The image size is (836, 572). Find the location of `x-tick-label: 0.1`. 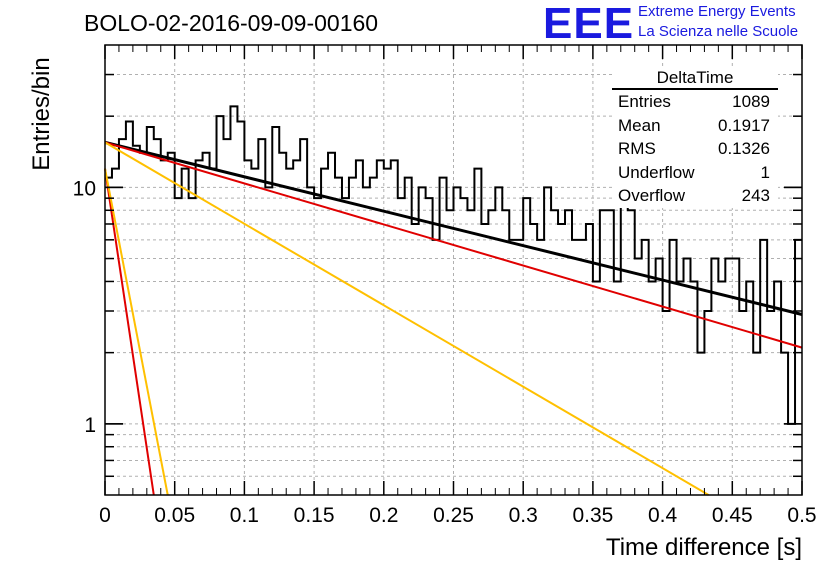

x-tick-label: 0.1 is located at coordinates (244, 515).